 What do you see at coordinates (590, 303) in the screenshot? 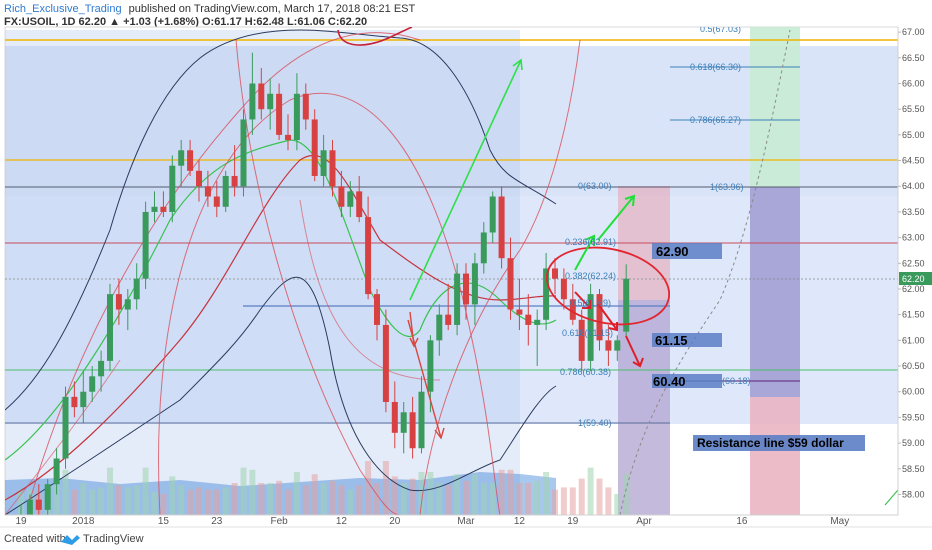
I see `fib-level-label: 0.5(61.69)` at bounding box center [590, 303].